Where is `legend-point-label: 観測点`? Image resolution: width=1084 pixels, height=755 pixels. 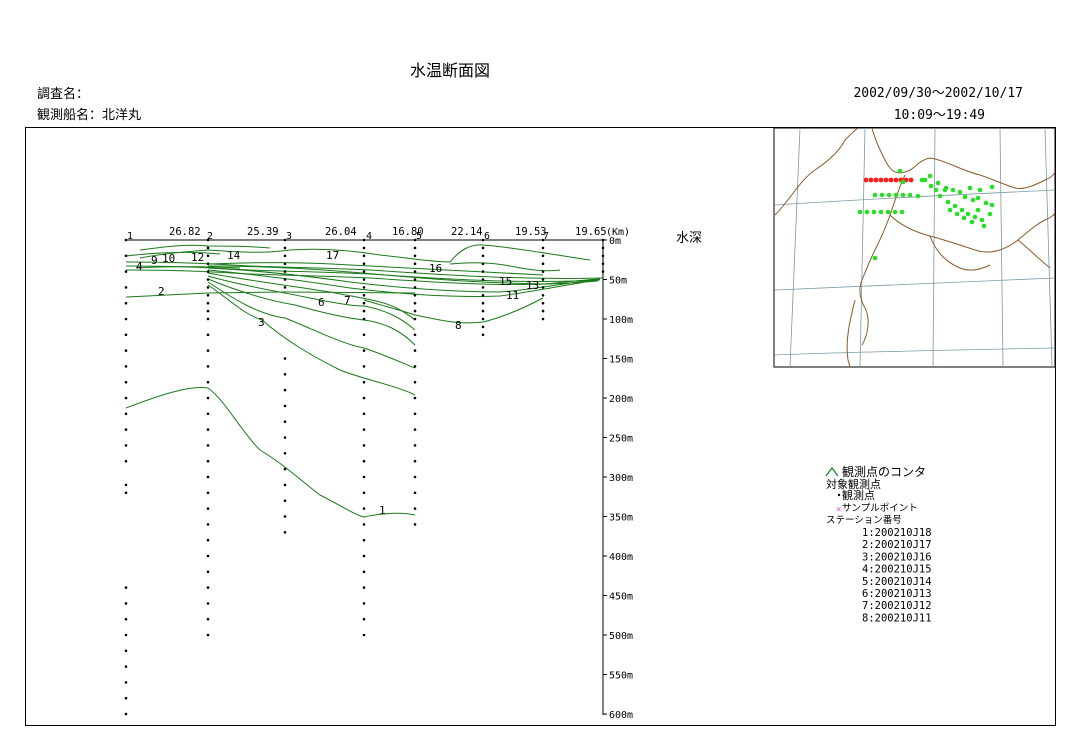 legend-point-label: 観測点 is located at coordinates (858, 495).